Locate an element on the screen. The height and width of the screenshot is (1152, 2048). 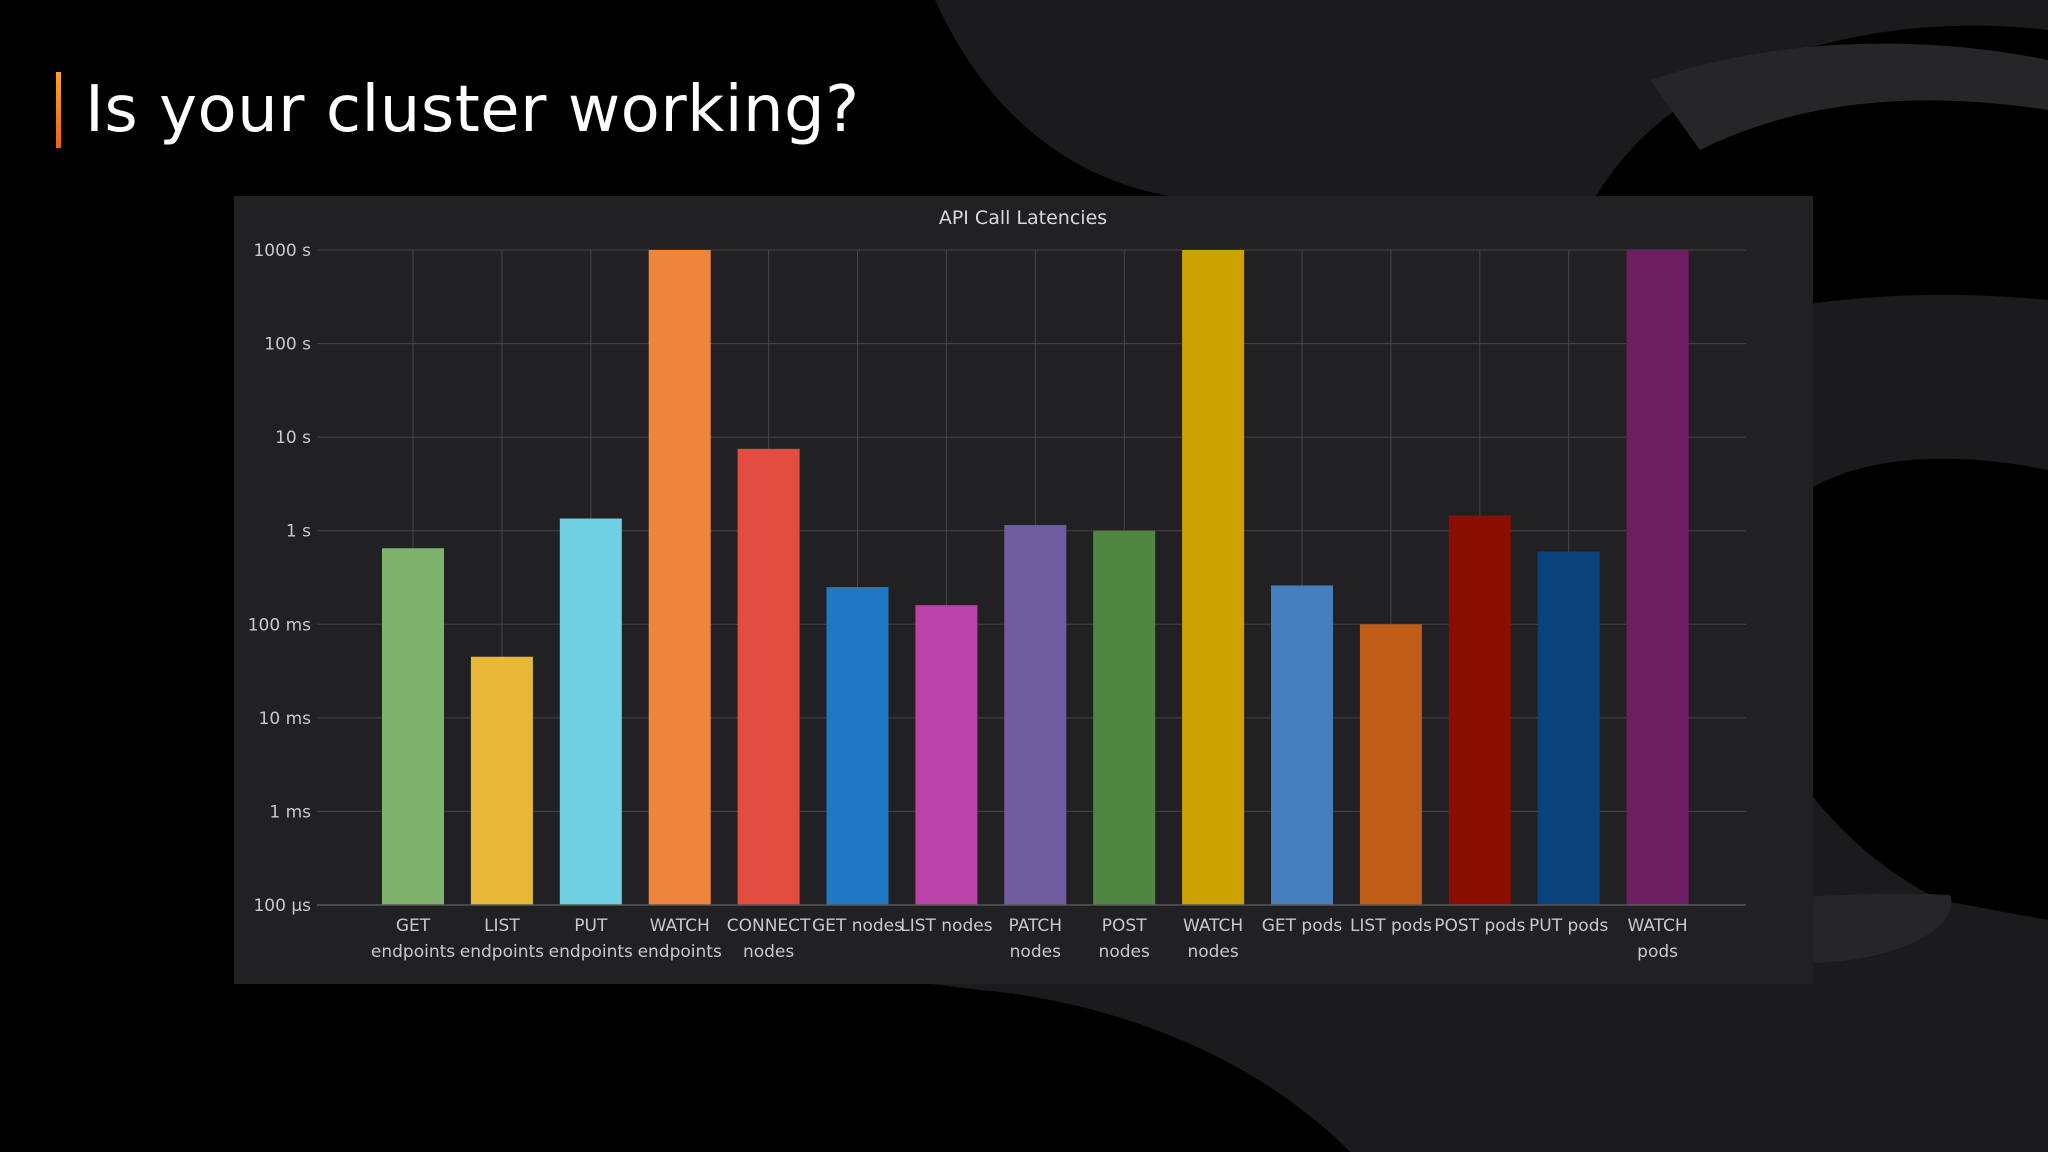
bar-watch-endpoints is located at coordinates (679, 577).